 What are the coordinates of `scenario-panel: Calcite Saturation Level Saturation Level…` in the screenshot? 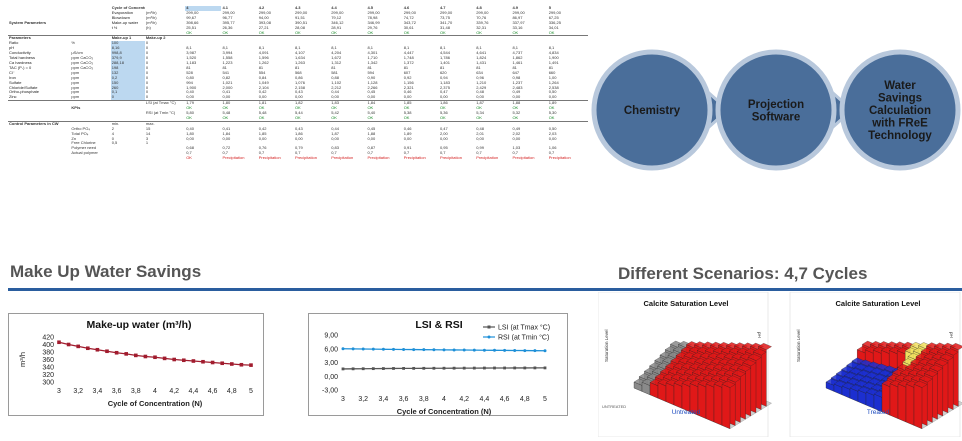 It's located at (875, 364).